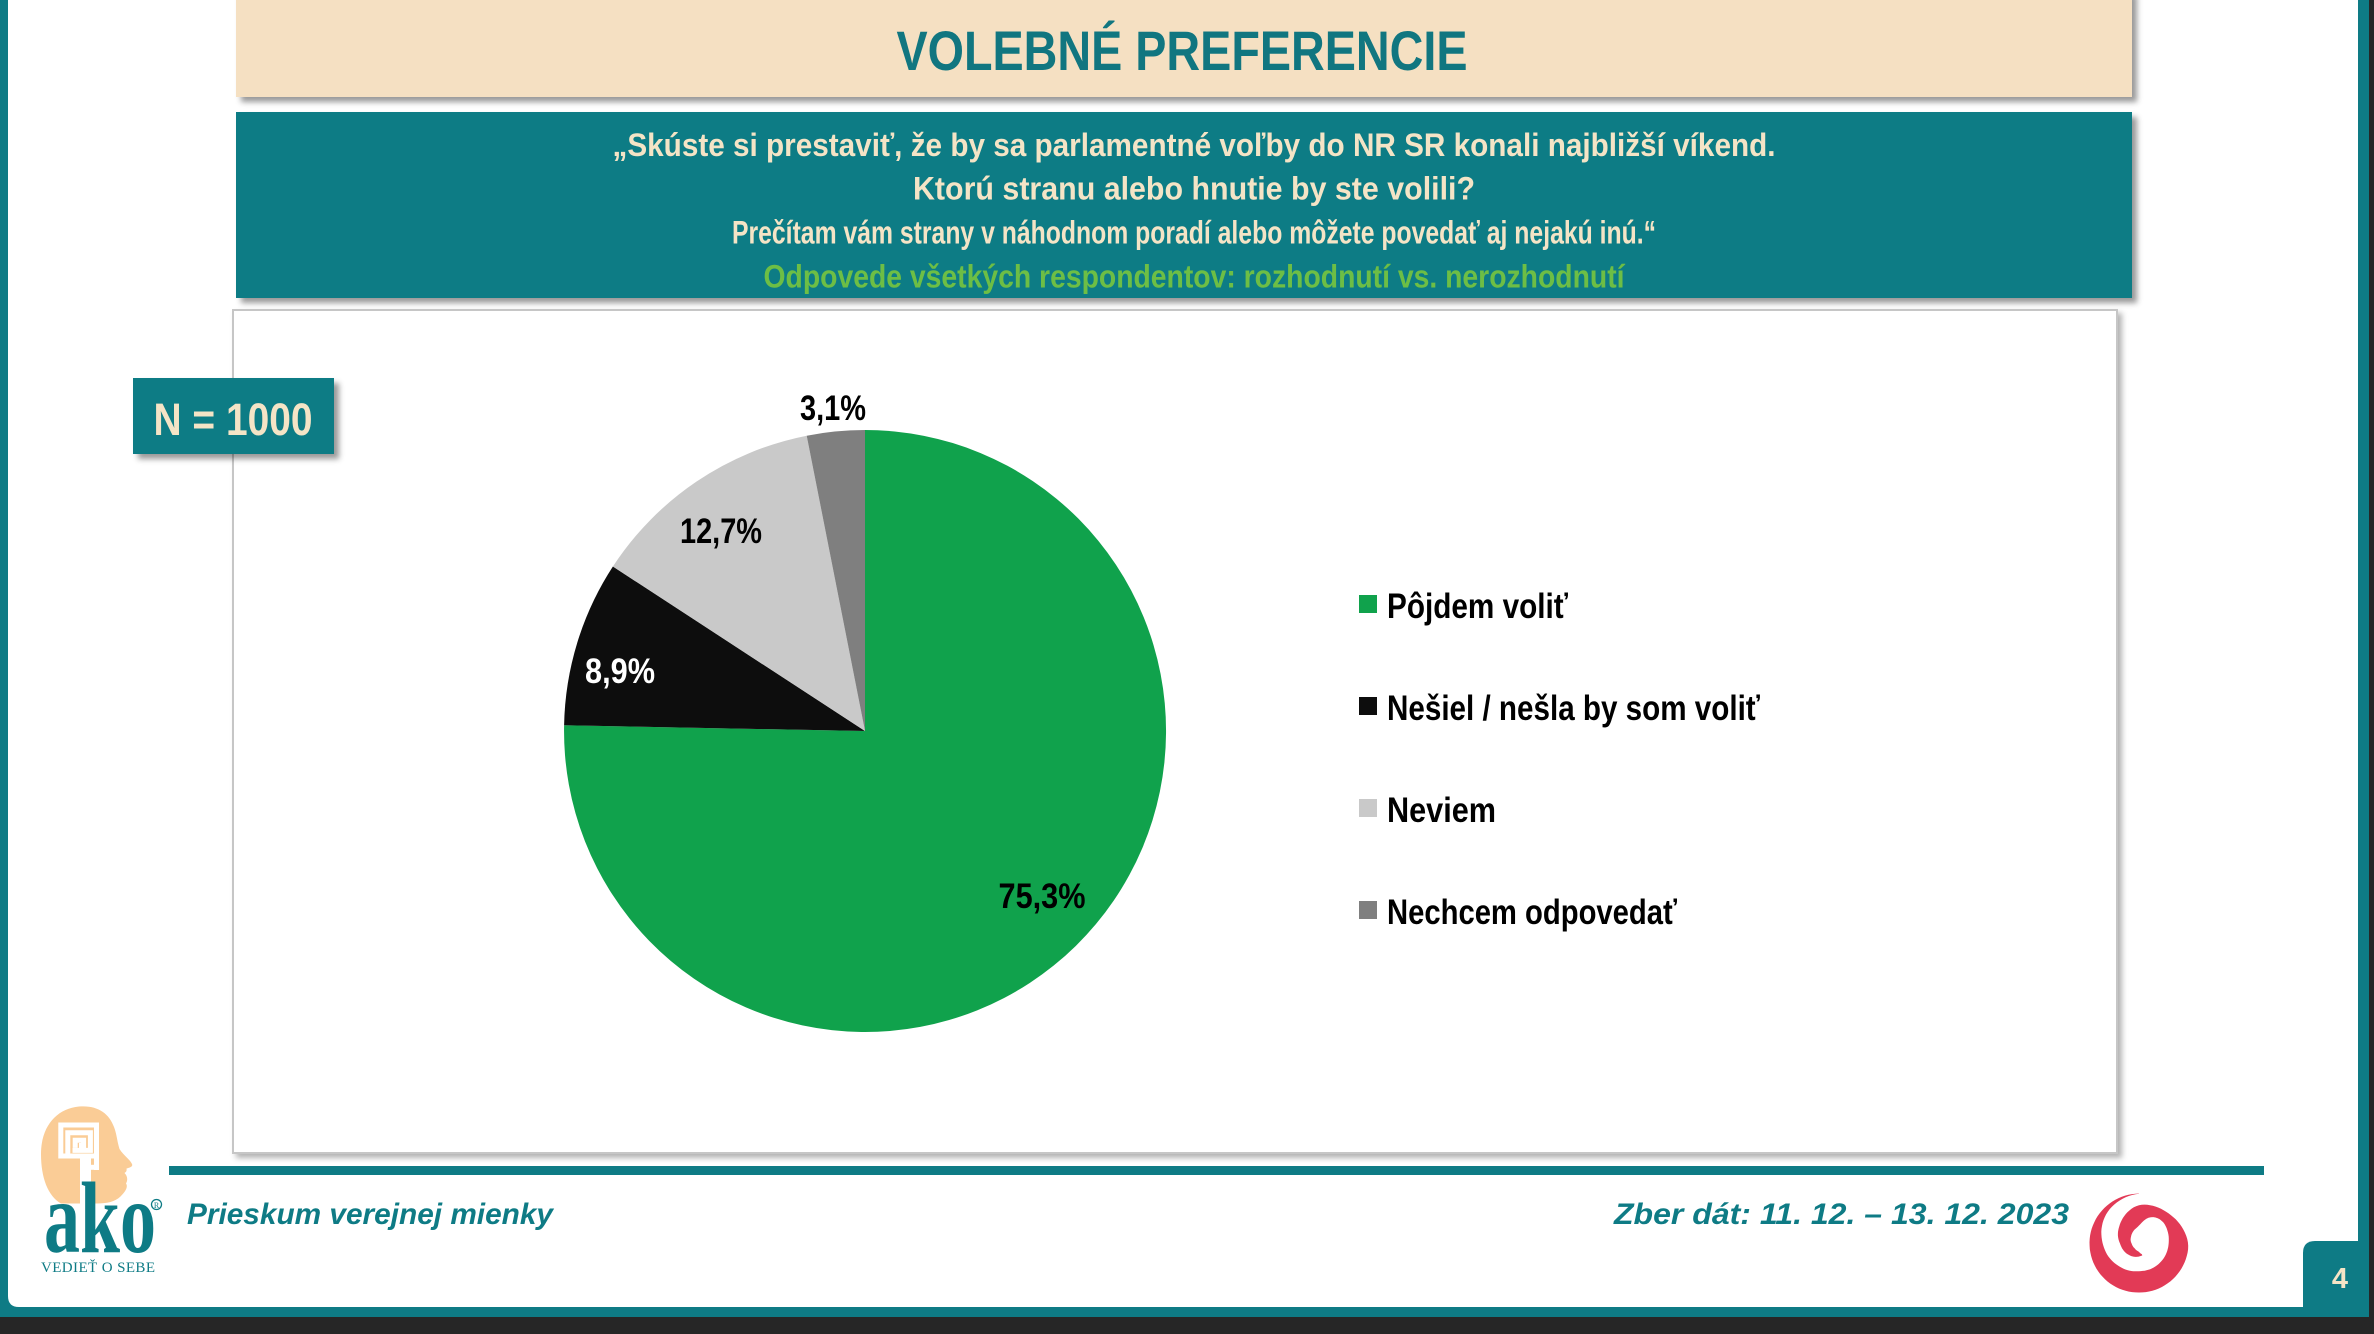  I want to click on svg-text:Ktorú stranu alebo hnutie by s: Ktorú stranu alebo hnutie by ste volili?, so click(1194, 189).